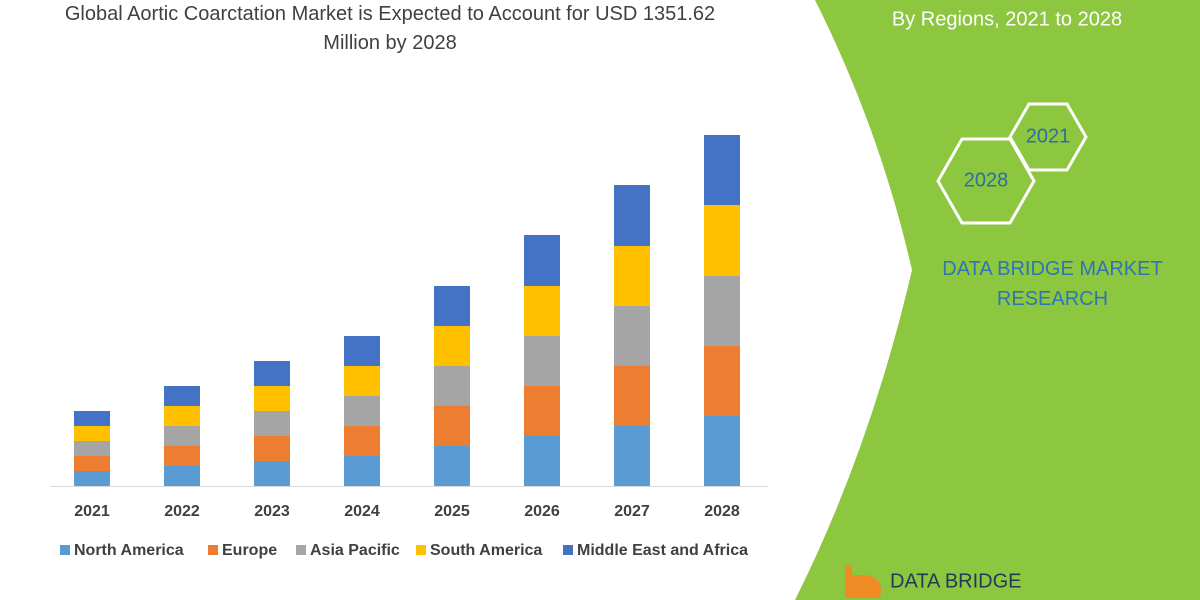 This screenshot has width=1200, height=600. Describe the element at coordinates (182, 511) in the screenshot. I see `x-tick-label: 2022` at that location.